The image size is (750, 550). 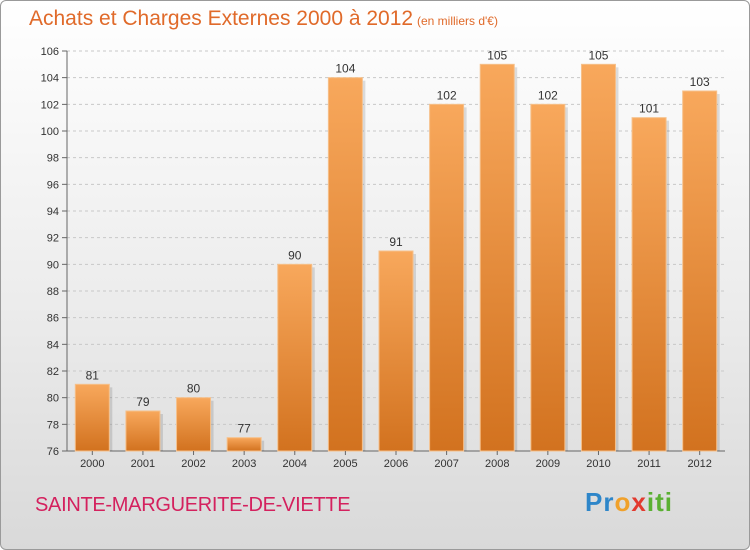 What do you see at coordinates (93, 375) in the screenshot?
I see `data-label: 81` at bounding box center [93, 375].